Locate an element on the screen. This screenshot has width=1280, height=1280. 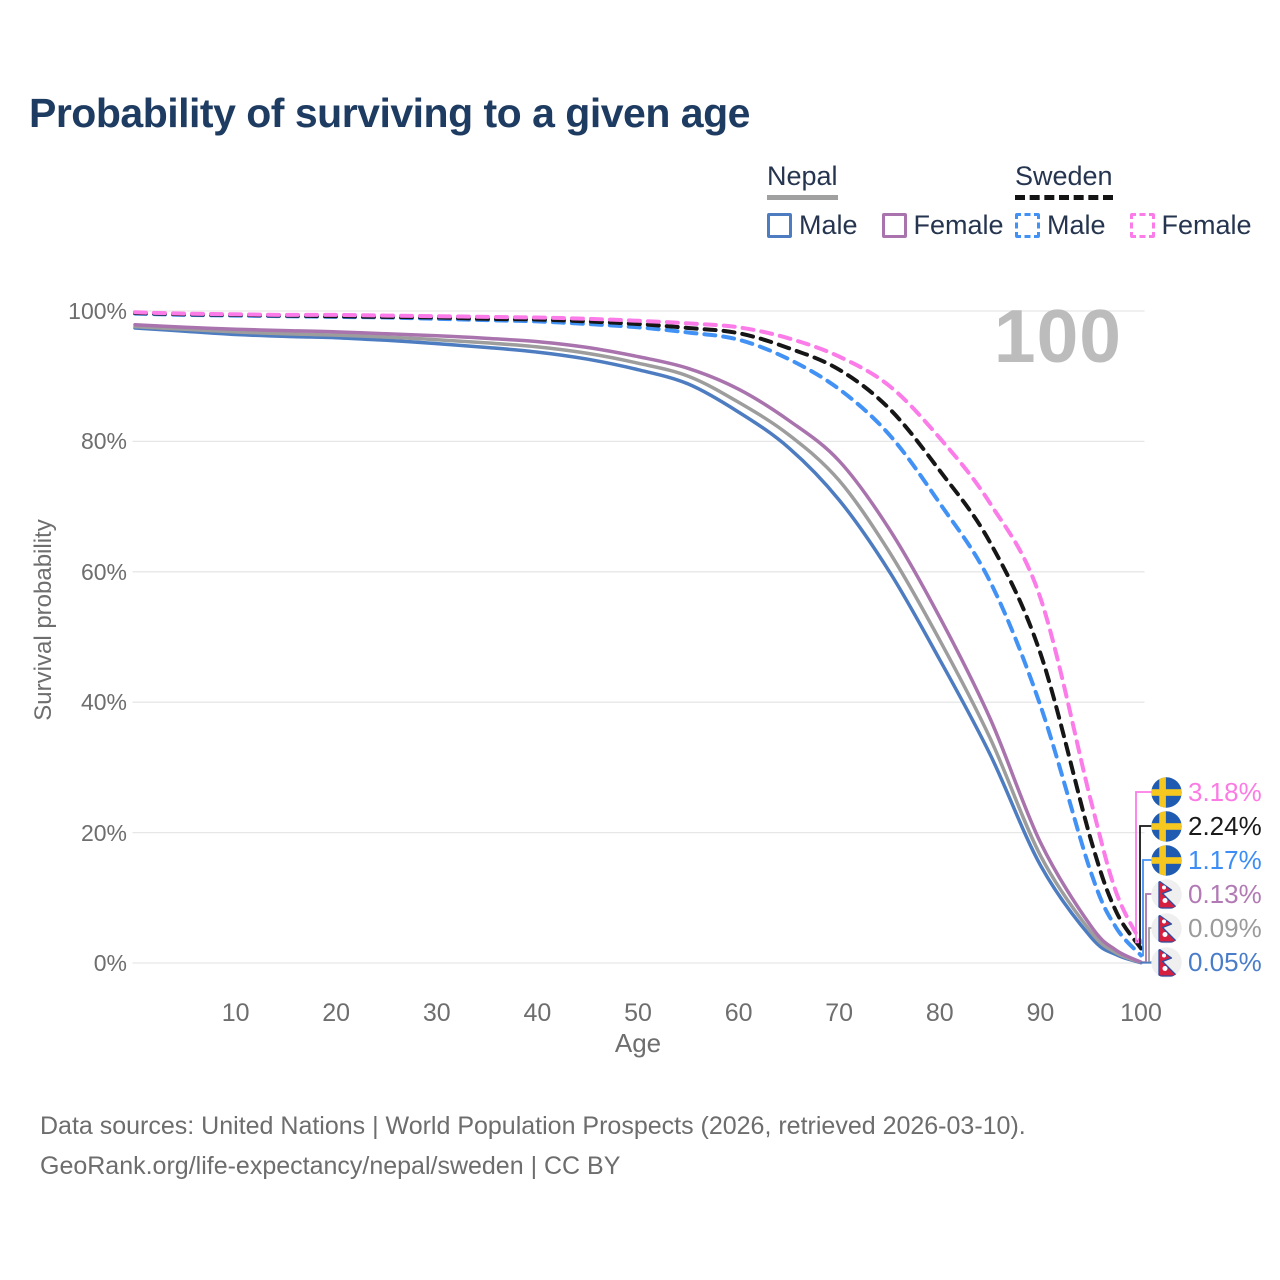
x-axis-title: Age is located at coordinates (638, 1043).